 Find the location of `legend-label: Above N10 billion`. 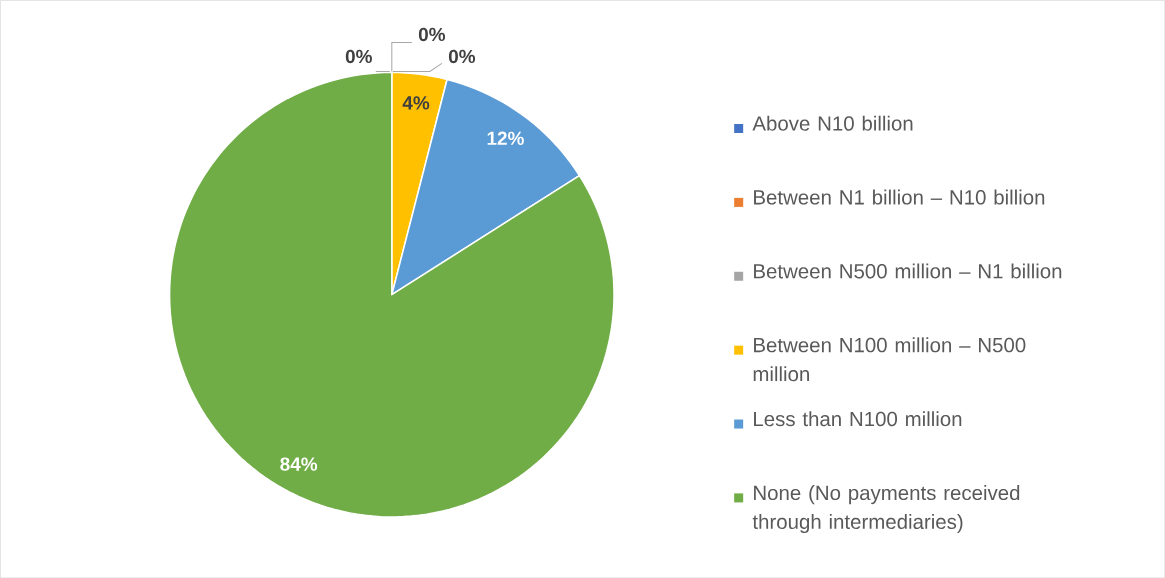

legend-label: Above N10 billion is located at coordinates (832, 123).